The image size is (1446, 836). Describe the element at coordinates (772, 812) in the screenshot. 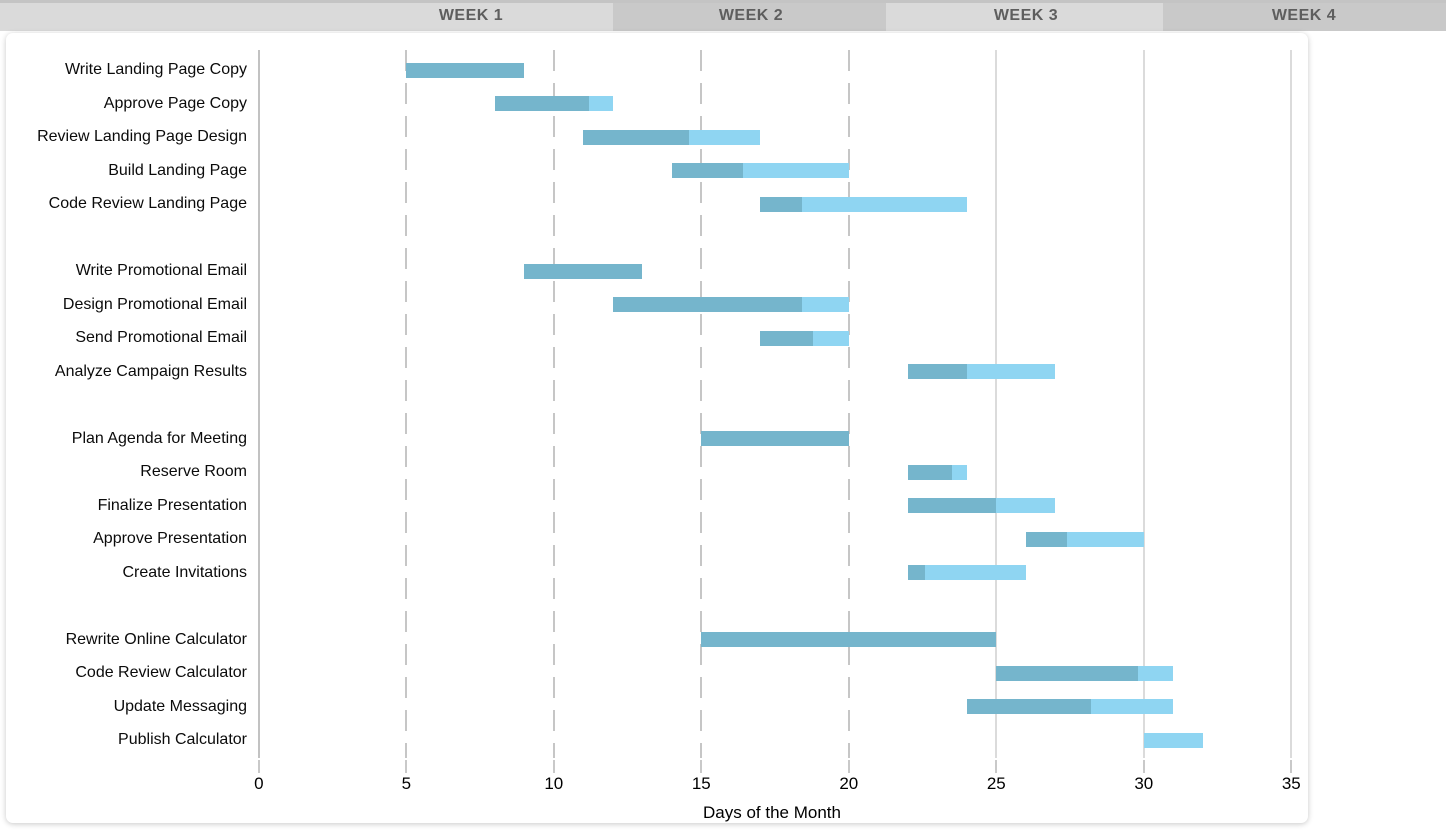

I see `x-axis-title: Days of the Month` at that location.